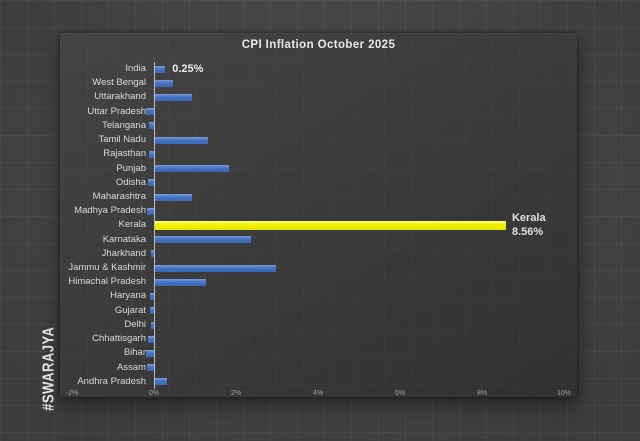 Image resolution: width=640 pixels, height=441 pixels. What do you see at coordinates (132, 225) in the screenshot?
I see `category-label: Kerala` at bounding box center [132, 225].